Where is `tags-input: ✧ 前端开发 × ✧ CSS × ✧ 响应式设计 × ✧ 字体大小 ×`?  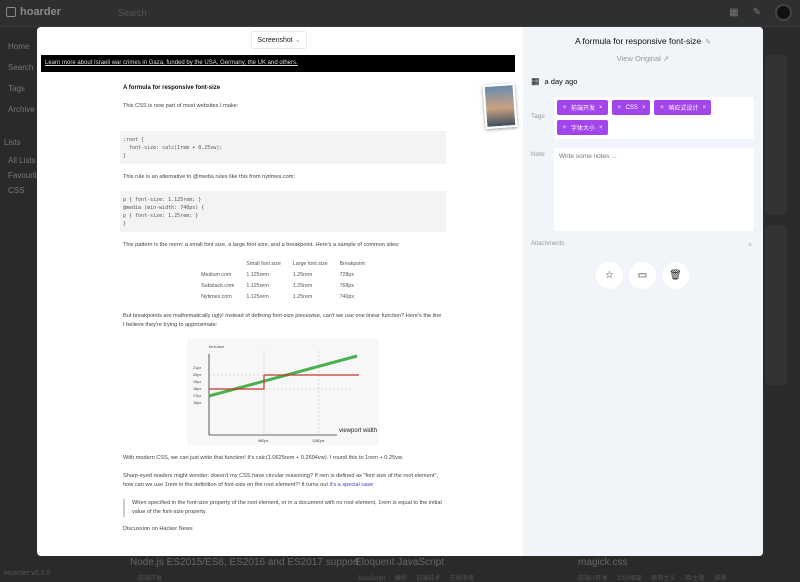 tags-input: ✧ 前端开发 × ✧ CSS × ✧ 响应式设计 × ✧ 字体大小 × is located at coordinates (654, 118).